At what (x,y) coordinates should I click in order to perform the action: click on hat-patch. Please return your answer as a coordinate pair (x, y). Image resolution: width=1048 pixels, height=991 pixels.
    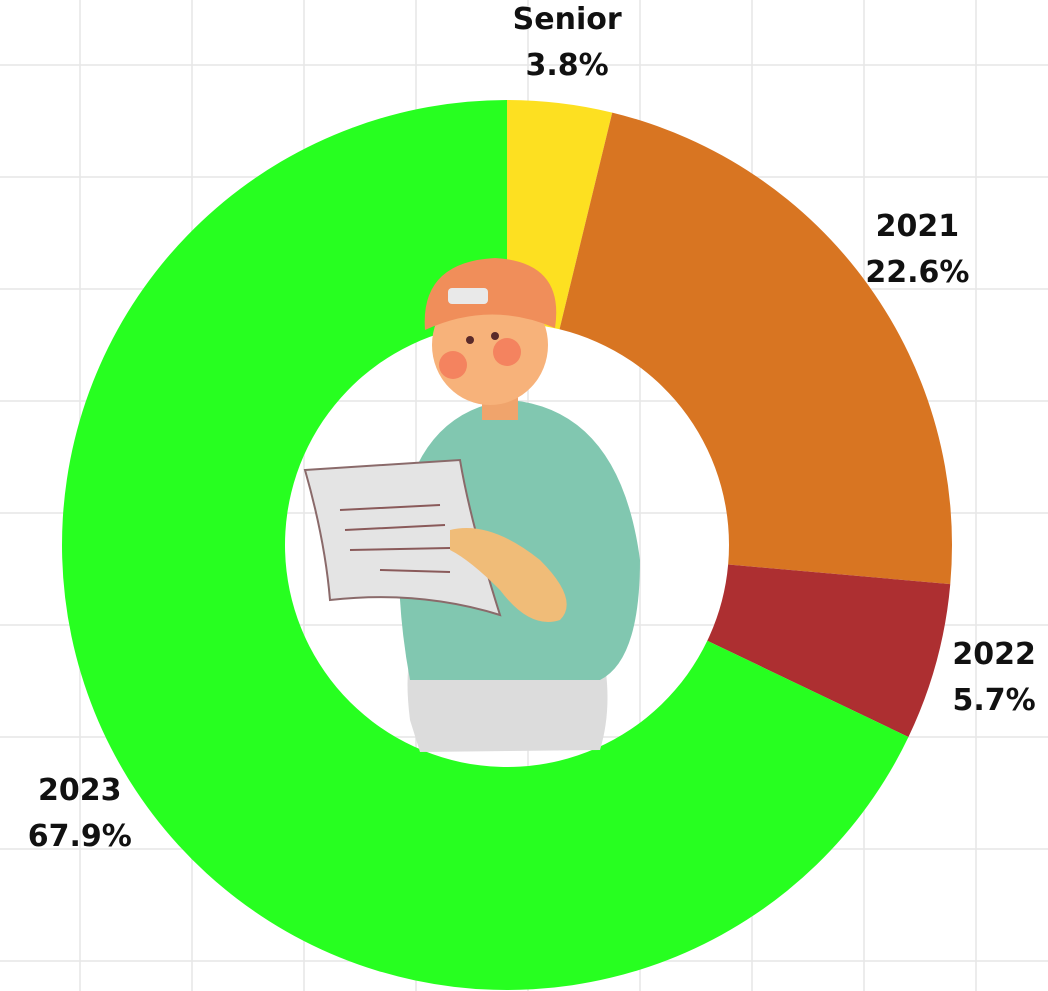
    Looking at the image, I should click on (468, 296).